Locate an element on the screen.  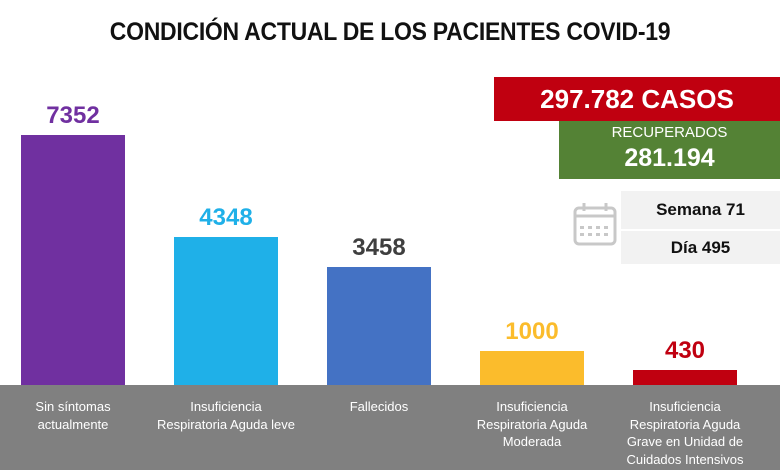
recovered-badge: RECUPERADOS 281.194 is located at coordinates (669, 150).